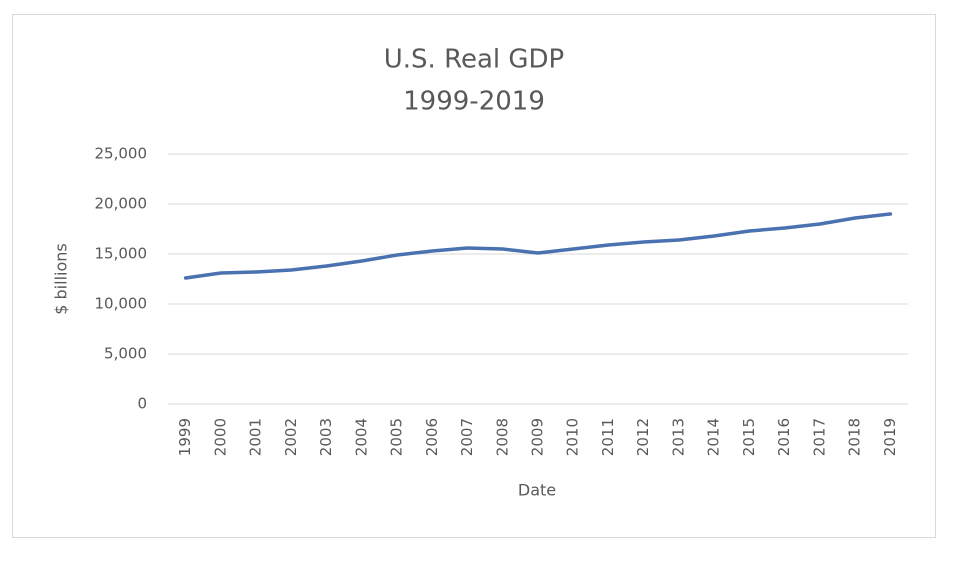  I want to click on x-tick-label: 2009, so click(538, 437).